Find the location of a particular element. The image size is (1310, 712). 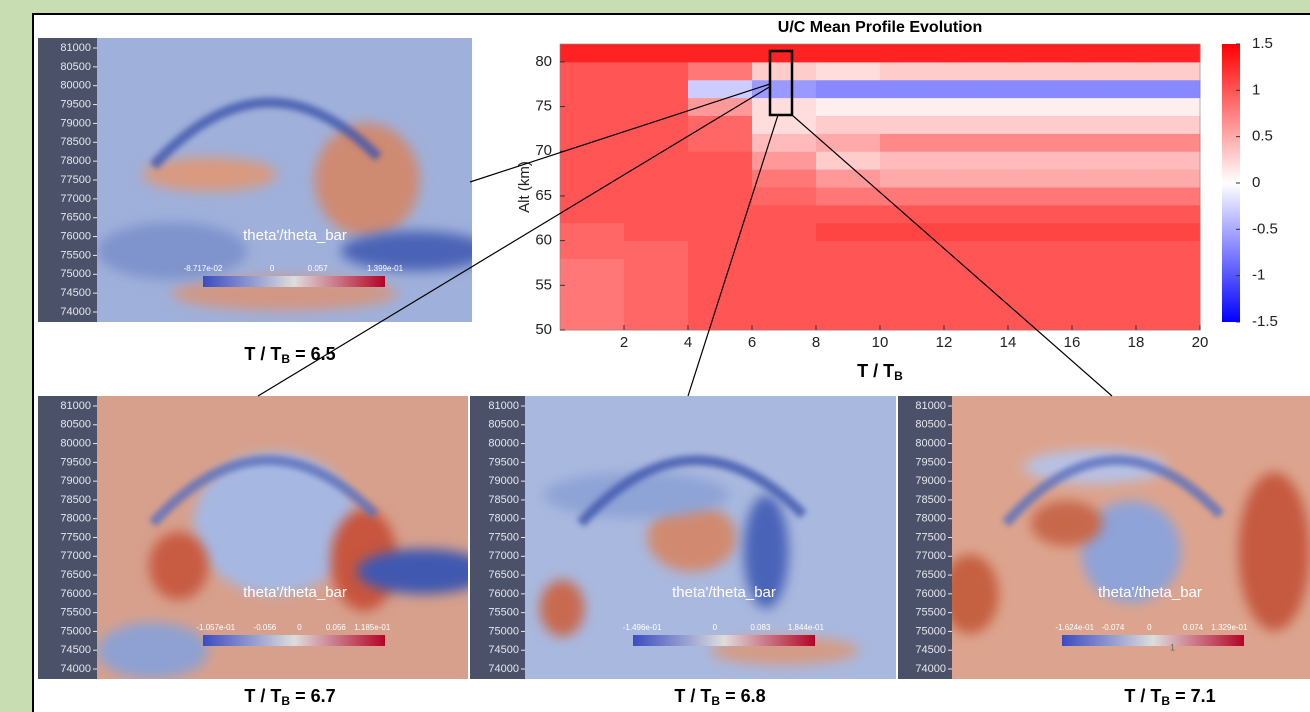

panel-axis-label: 77000 is located at coordinates (75, 556).